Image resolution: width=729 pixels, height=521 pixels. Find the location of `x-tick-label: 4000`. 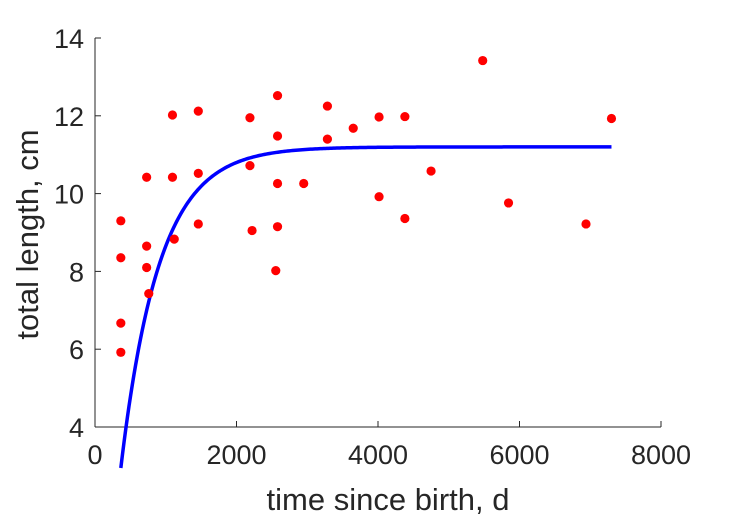

x-tick-label: 4000 is located at coordinates (378, 455).